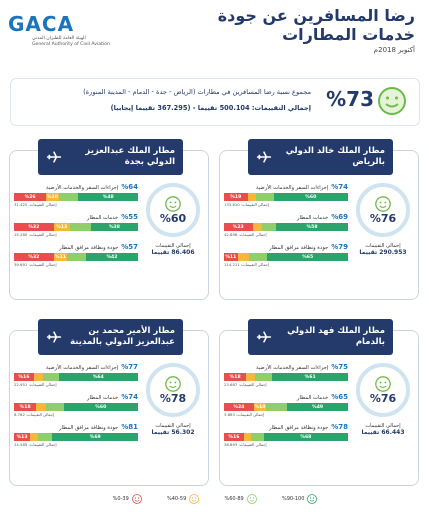  Describe the element at coordinates (76, 217) in the screenshot. I see `criterion-title: %55خدمات المطار` at that location.